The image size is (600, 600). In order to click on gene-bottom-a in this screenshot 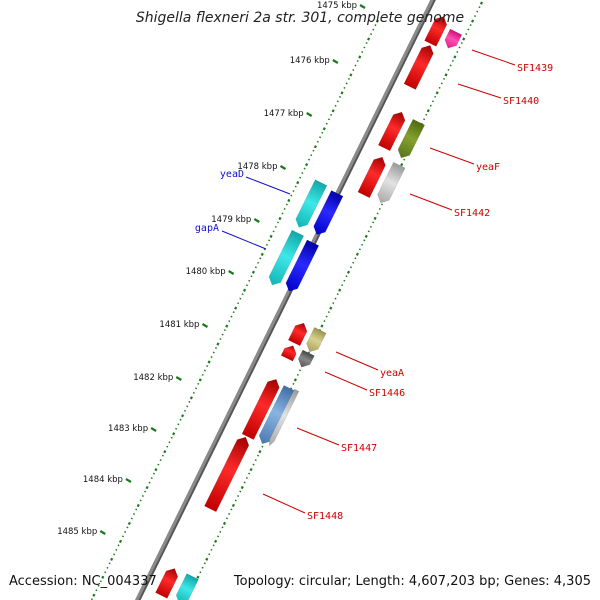, I will do `click(167, 583)`.